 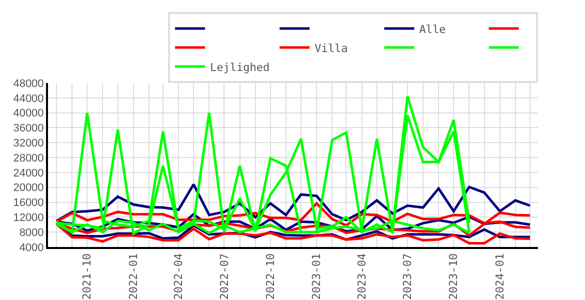 I want to click on x-tick-label: 2021-10, so click(x=87, y=276).